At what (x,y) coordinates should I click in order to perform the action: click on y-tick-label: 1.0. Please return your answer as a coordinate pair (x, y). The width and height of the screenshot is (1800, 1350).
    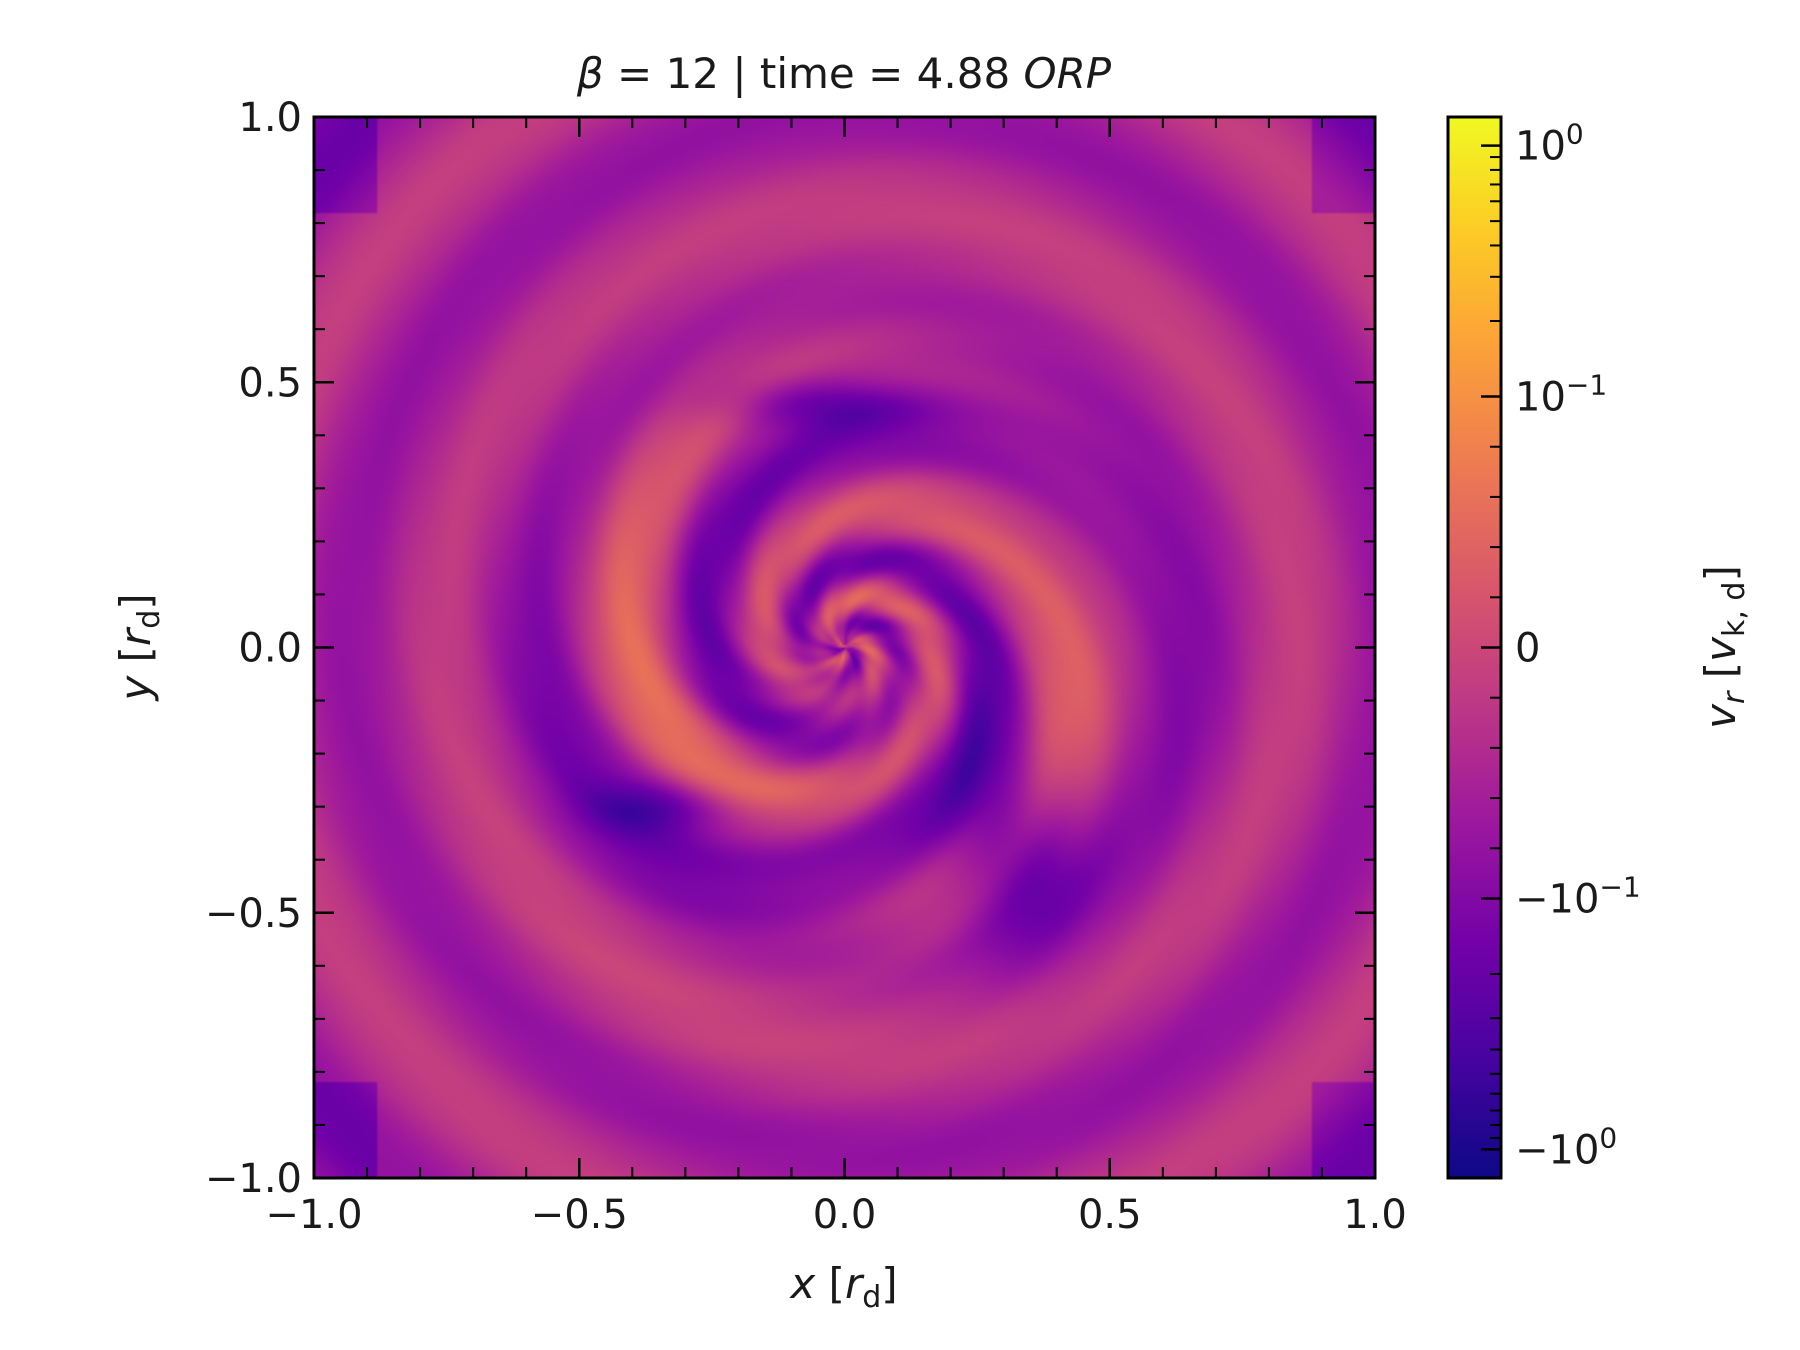
    Looking at the image, I should click on (270, 118).